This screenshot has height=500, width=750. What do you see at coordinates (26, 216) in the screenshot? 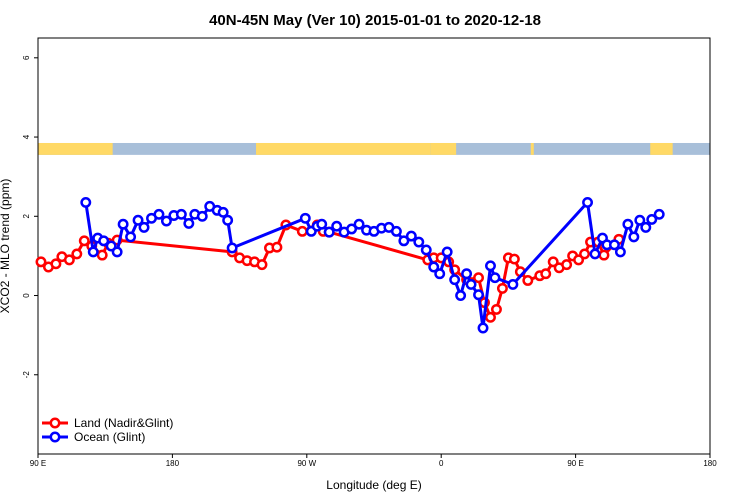
I see `y-tick-label: 2` at bounding box center [26, 216].